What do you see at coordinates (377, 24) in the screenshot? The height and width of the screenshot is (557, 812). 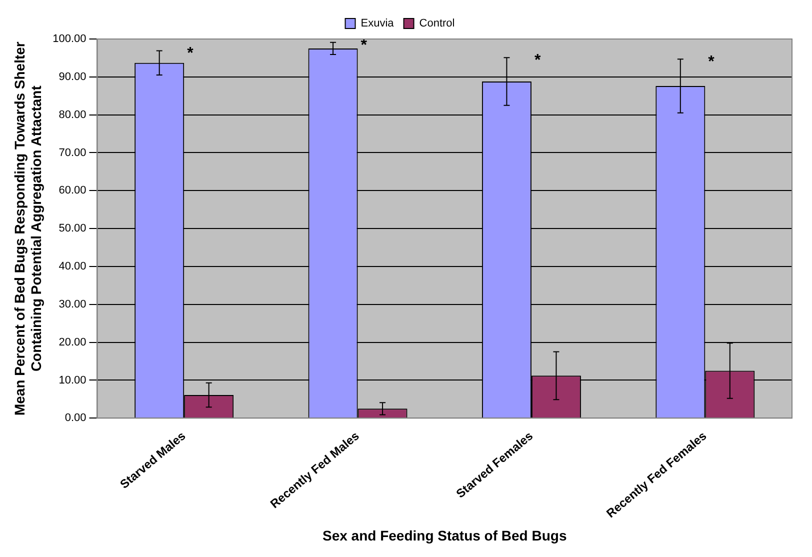 I see `legend-label: Exuvia` at bounding box center [377, 24].